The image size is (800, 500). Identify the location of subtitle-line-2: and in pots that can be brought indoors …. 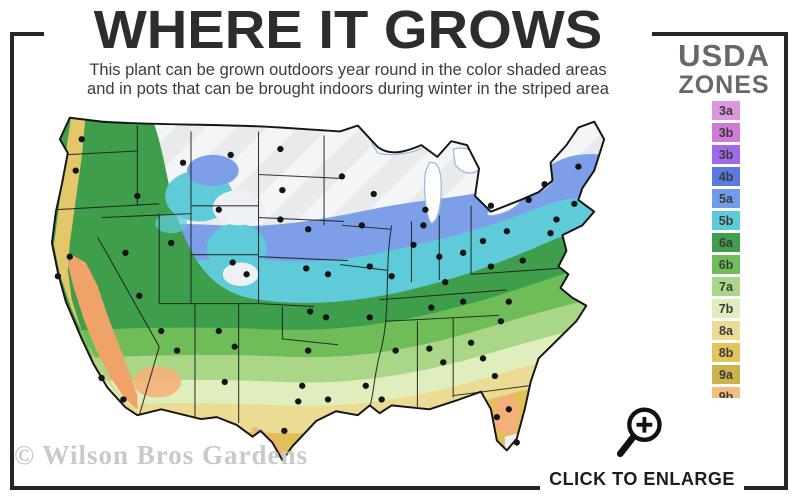
(348, 89).